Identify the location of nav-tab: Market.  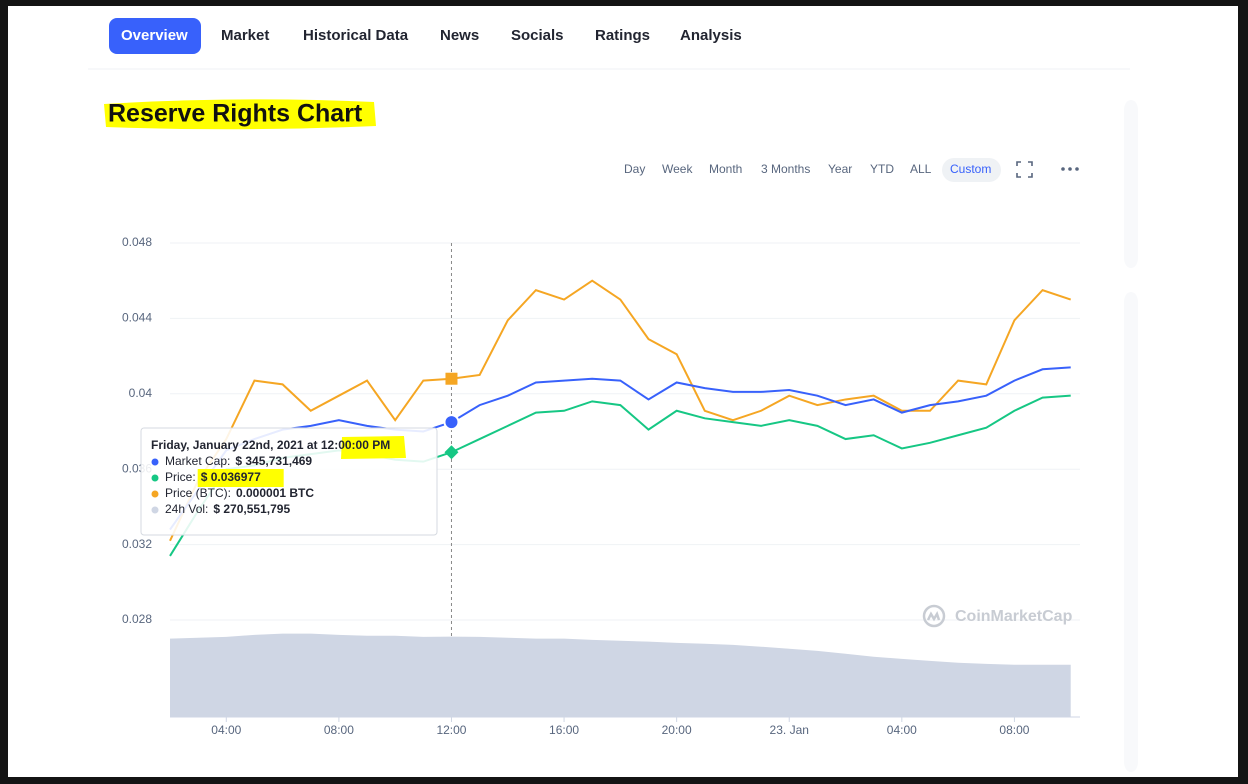
(245, 35).